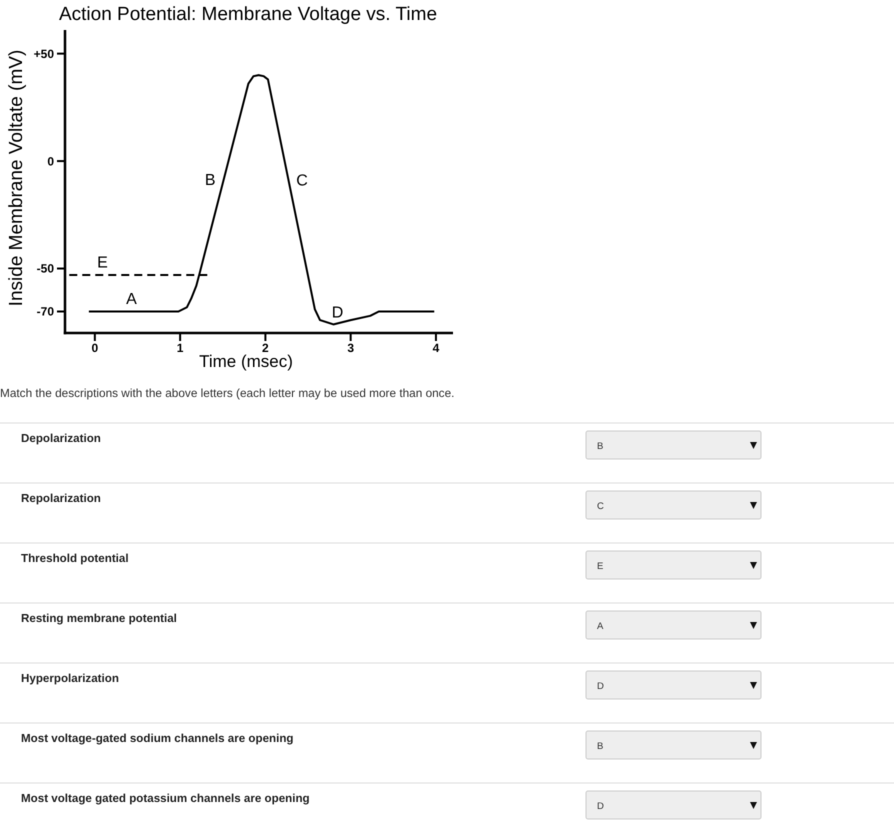  I want to click on dropdown-field: C, so click(674, 505).